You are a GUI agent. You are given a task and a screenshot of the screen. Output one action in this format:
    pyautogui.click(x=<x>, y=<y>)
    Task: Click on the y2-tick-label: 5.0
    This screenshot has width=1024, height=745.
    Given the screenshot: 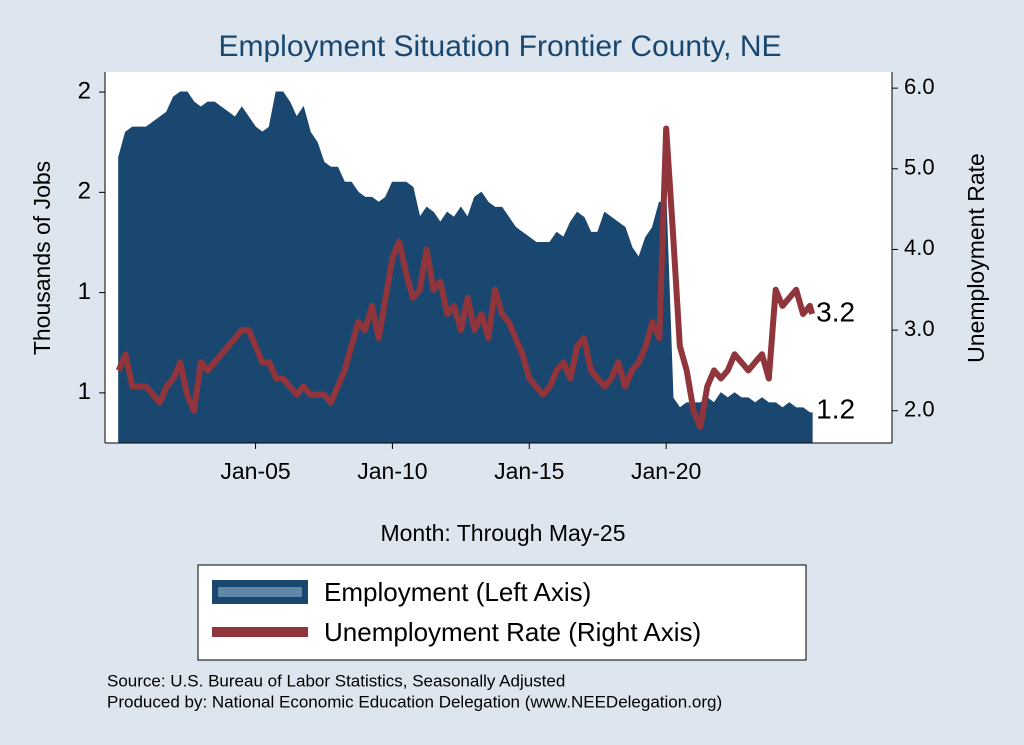 What is the action you would take?
    pyautogui.click(x=919, y=167)
    